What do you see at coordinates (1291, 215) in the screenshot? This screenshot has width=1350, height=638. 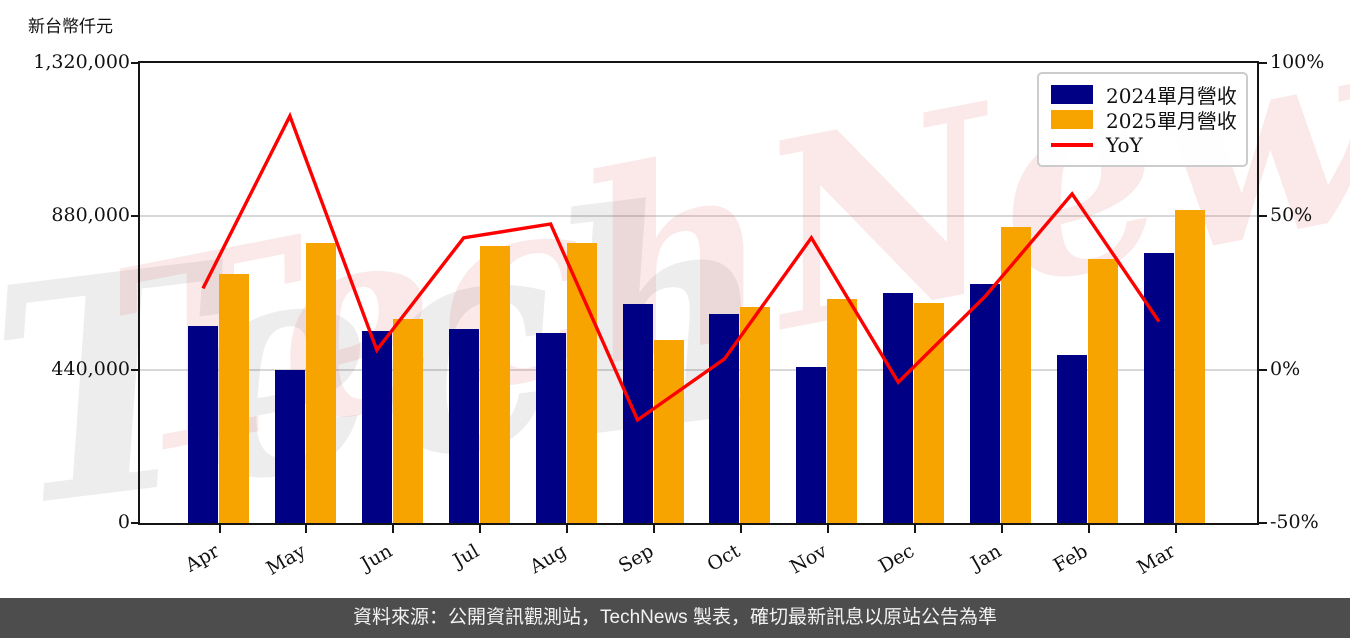 I see `right-axis-tick-label: 50%` at bounding box center [1291, 215].